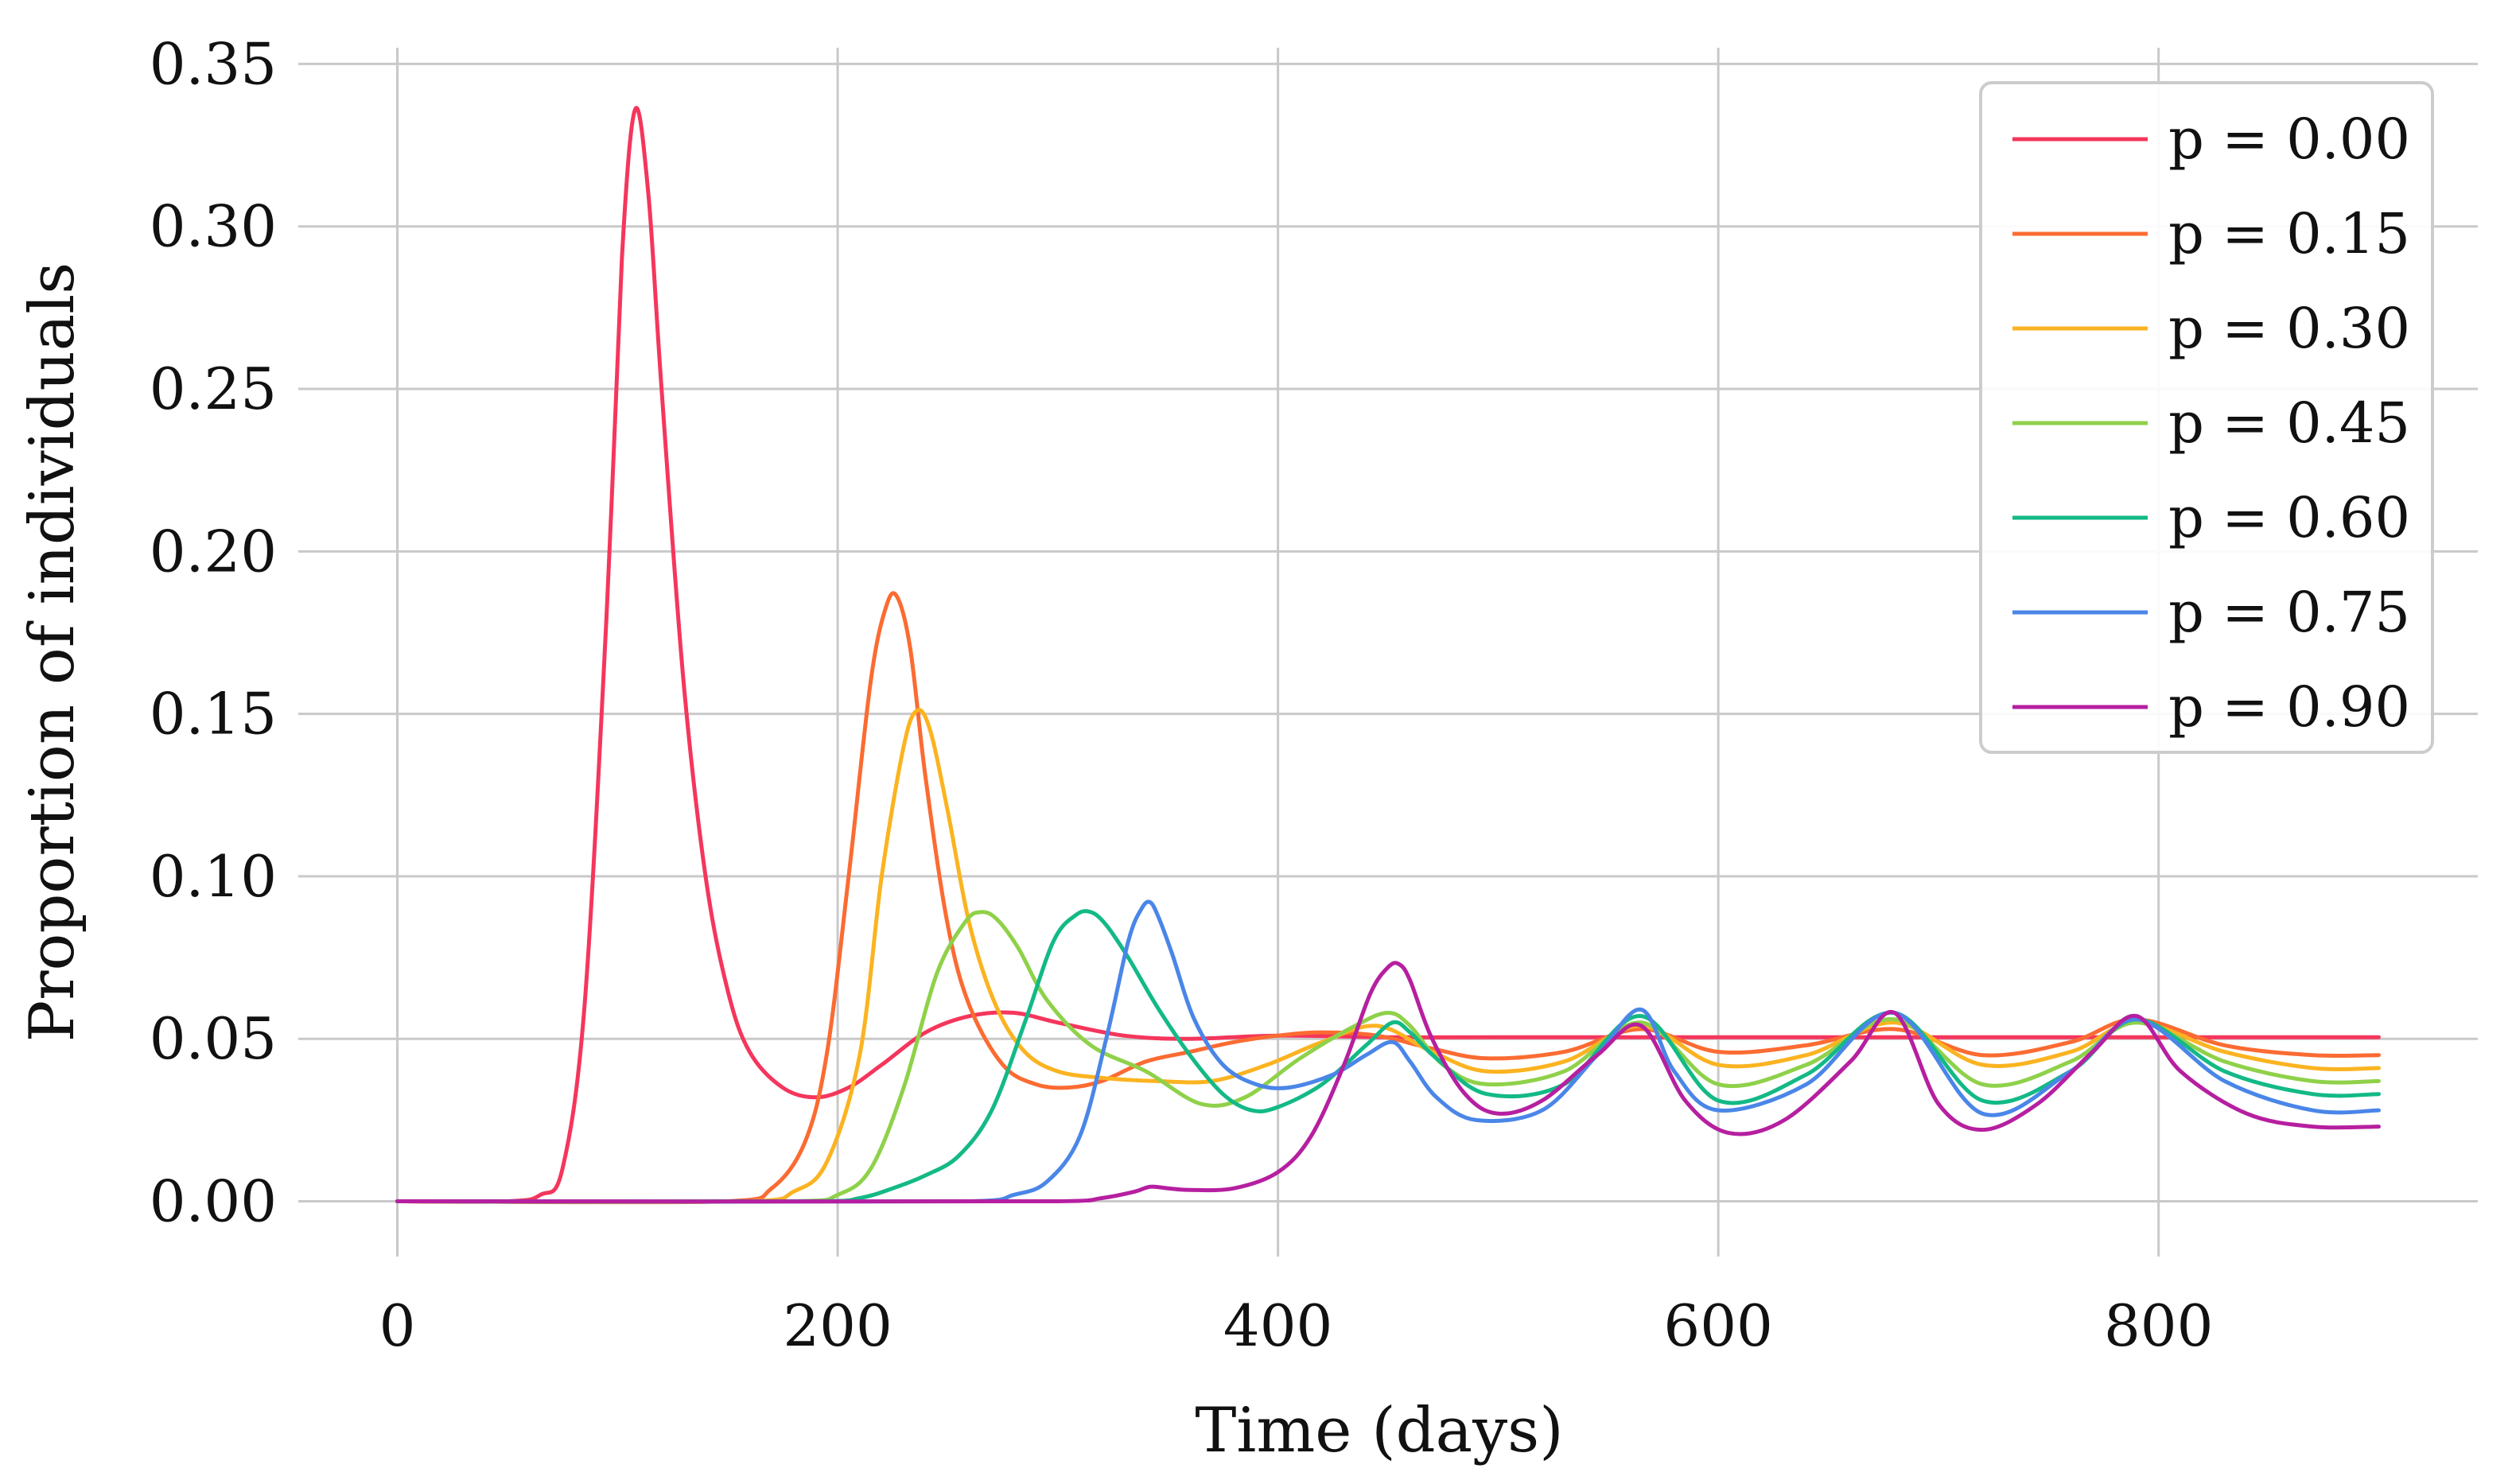  What do you see at coordinates (213, 632) in the screenshot?
I see `y-axis: 0.00 0.05 0.10 0.15 0.20 0.25 0.30 0.35` at bounding box center [213, 632].